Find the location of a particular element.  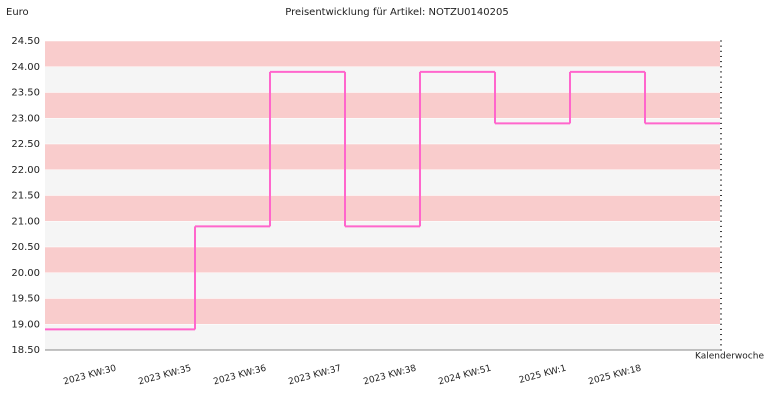

x-tick-label: 2023 KW:36 is located at coordinates (239, 376).